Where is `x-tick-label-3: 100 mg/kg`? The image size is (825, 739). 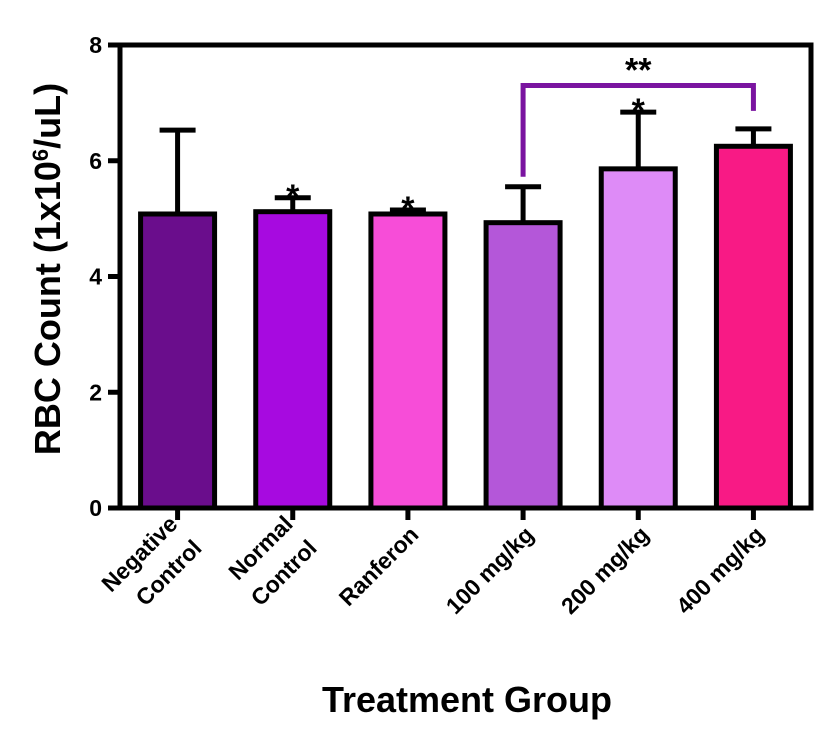 x-tick-label-3: 100 mg/kg is located at coordinates (490, 570).